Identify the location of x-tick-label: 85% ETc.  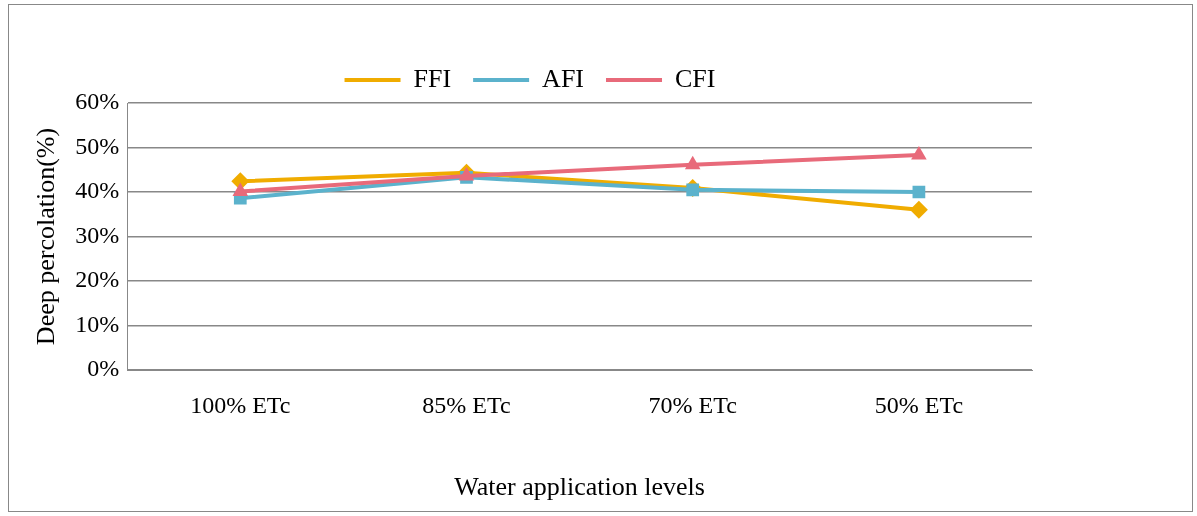
(466, 404).